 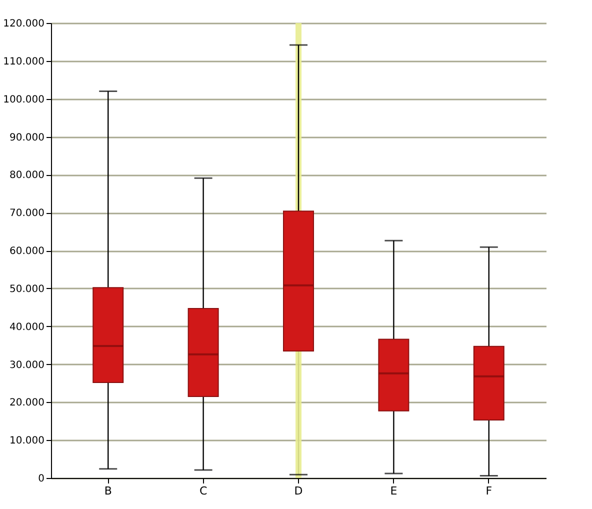 What do you see at coordinates (108, 491) in the screenshot?
I see `x-tick-label: B` at bounding box center [108, 491].